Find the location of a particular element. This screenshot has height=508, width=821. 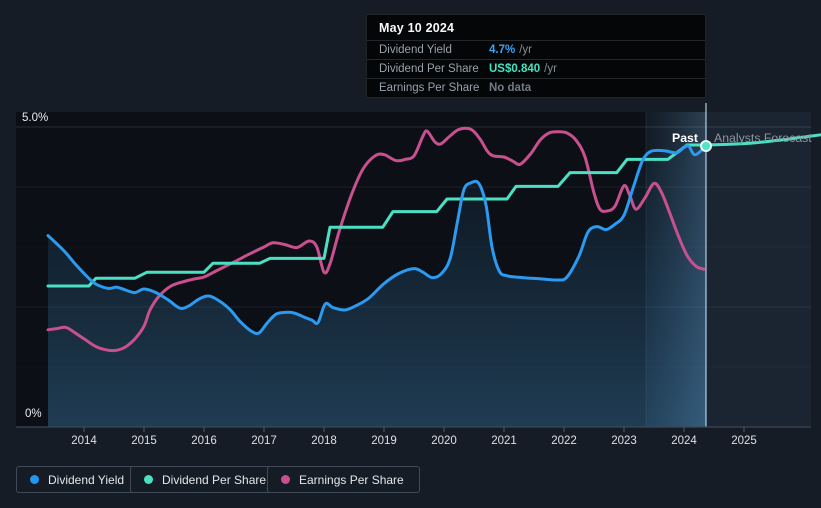

tooltip-row-dividend-yield: Dividend Yield 4.7% /yr is located at coordinates (536, 49).